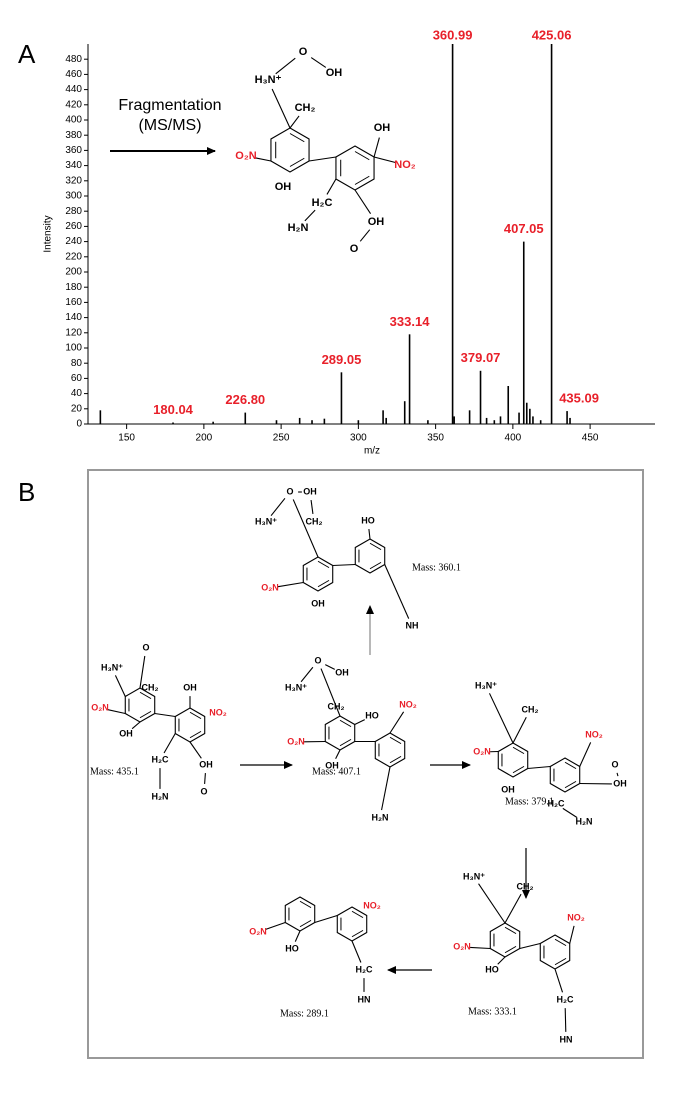 Image resolution: width=677 pixels, height=1096 pixels. What do you see at coordinates (73, 89) in the screenshot?
I see `y-tick-label: 440` at bounding box center [73, 89].